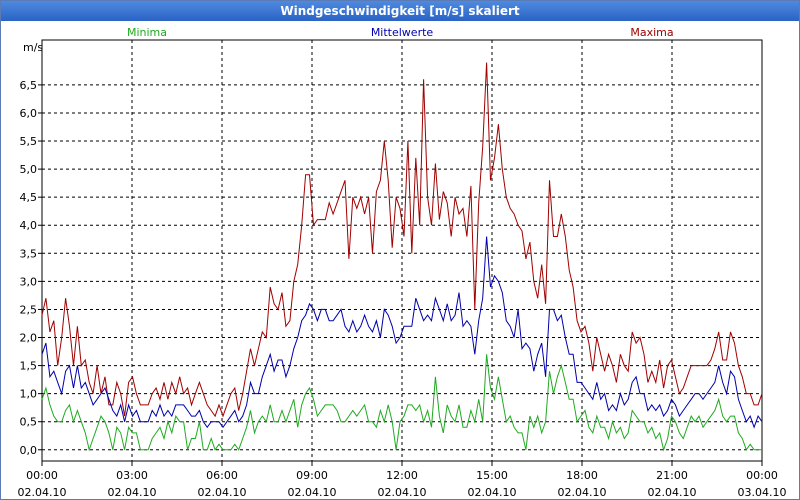 This screenshot has height=500, width=800. What do you see at coordinates (29, 366) in the screenshot?
I see `y-tick-label: 1,5` at bounding box center [29, 366].